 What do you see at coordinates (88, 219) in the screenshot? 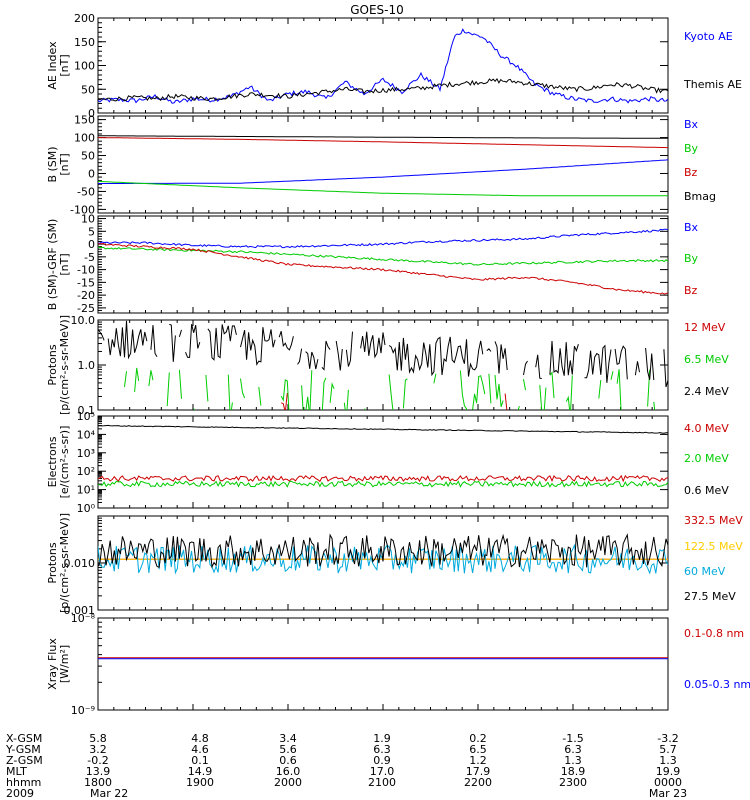
I see `y-tick-label: 10` at bounding box center [88, 219].